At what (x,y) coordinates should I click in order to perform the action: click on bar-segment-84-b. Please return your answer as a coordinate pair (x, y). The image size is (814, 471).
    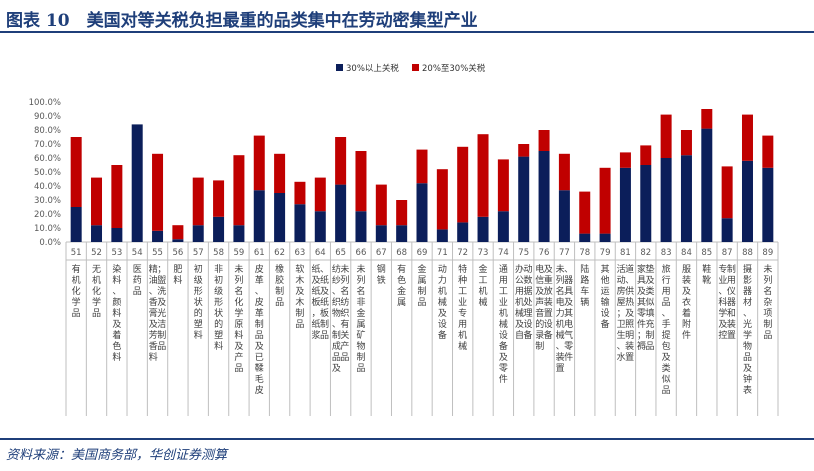
    Looking at the image, I should click on (686, 143).